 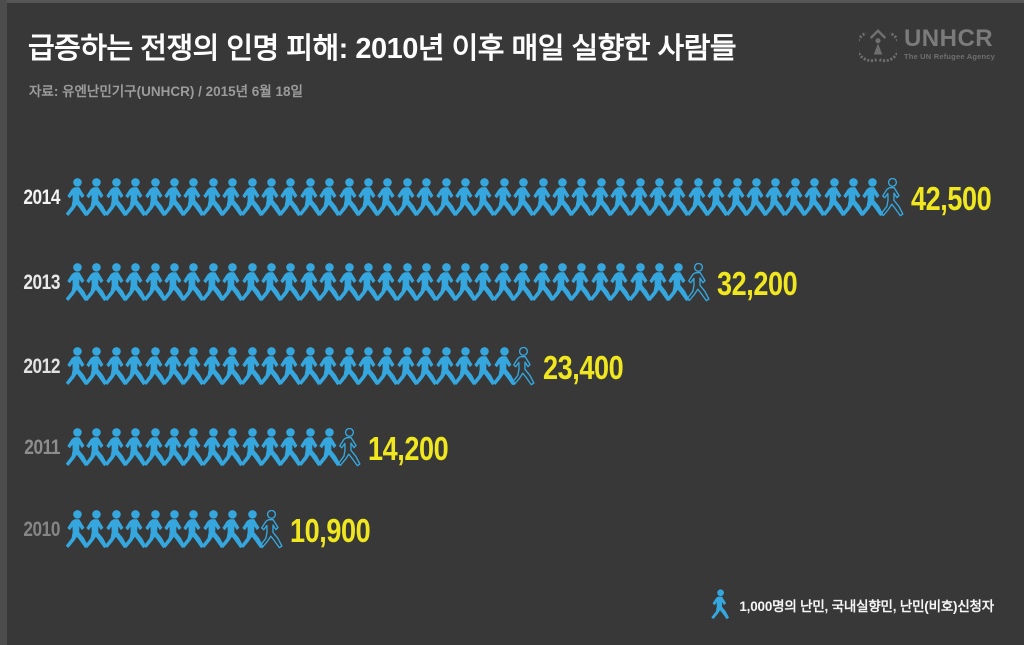 I want to click on left-edge-highlight, so click(x=3, y=322).